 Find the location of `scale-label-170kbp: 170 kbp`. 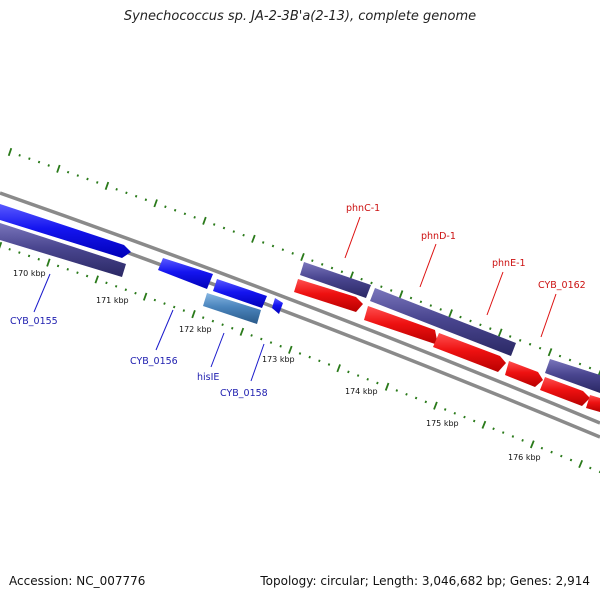

scale-label-170kbp: 170 kbp is located at coordinates (29, 273).